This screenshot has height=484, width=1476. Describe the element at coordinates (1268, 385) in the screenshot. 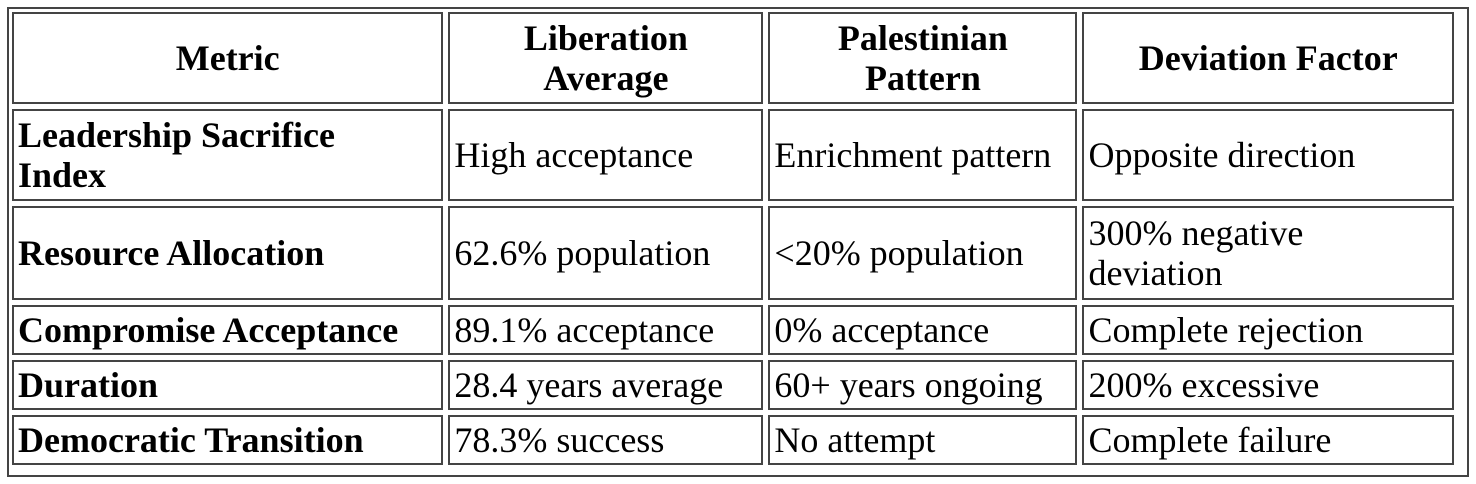

I see `cell-deviation: 200% excessive` at that location.